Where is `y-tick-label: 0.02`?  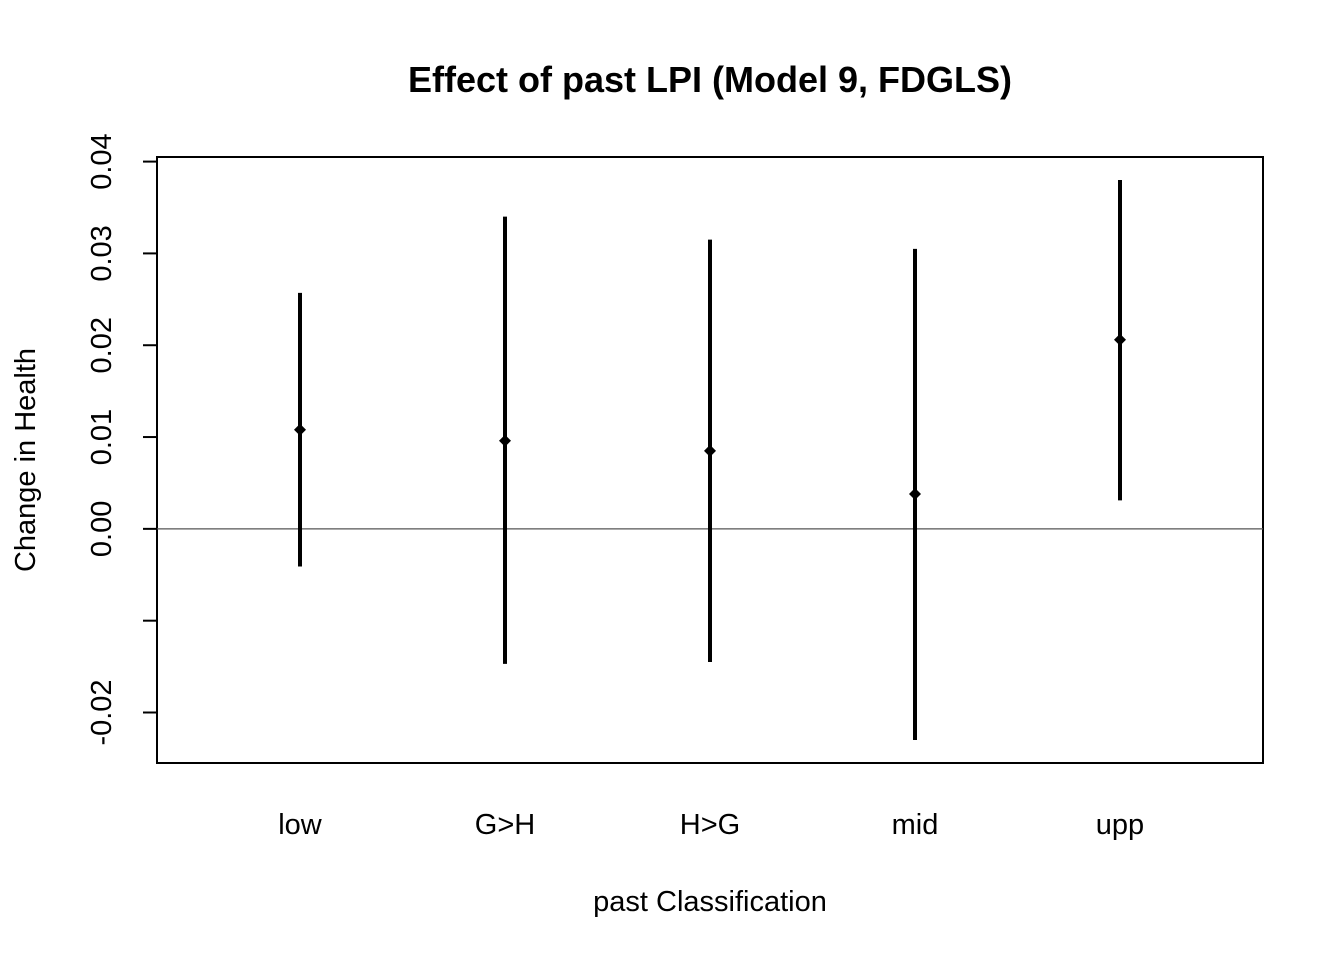
y-tick-label: 0.02 is located at coordinates (102, 345).